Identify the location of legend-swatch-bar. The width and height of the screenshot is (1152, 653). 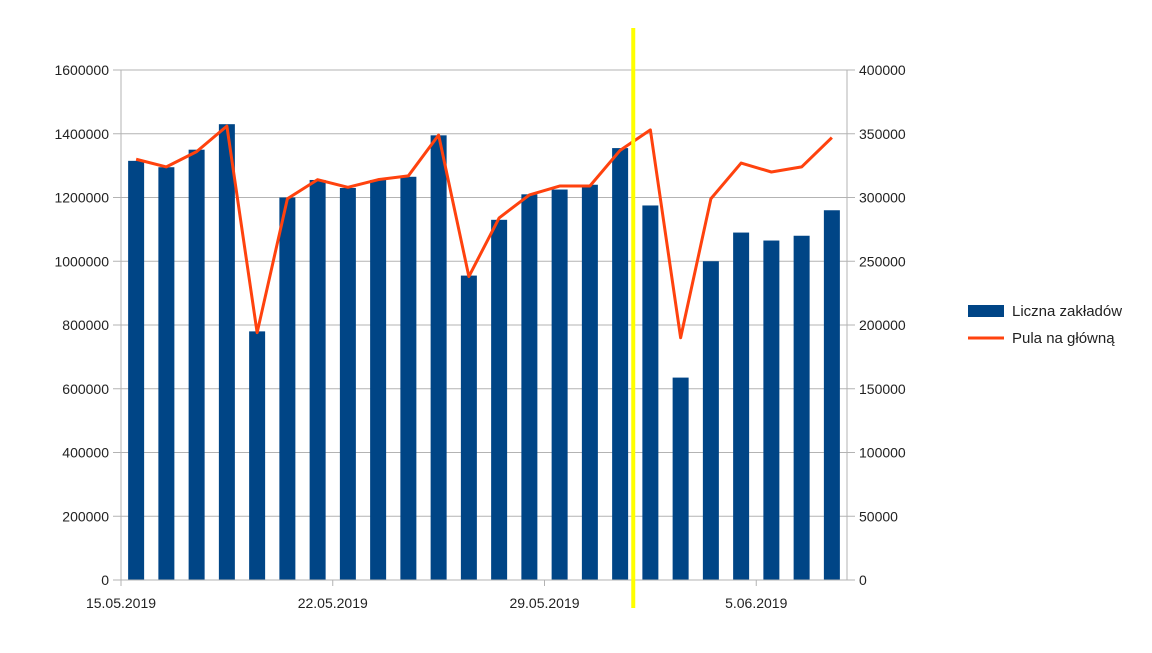
(986, 311).